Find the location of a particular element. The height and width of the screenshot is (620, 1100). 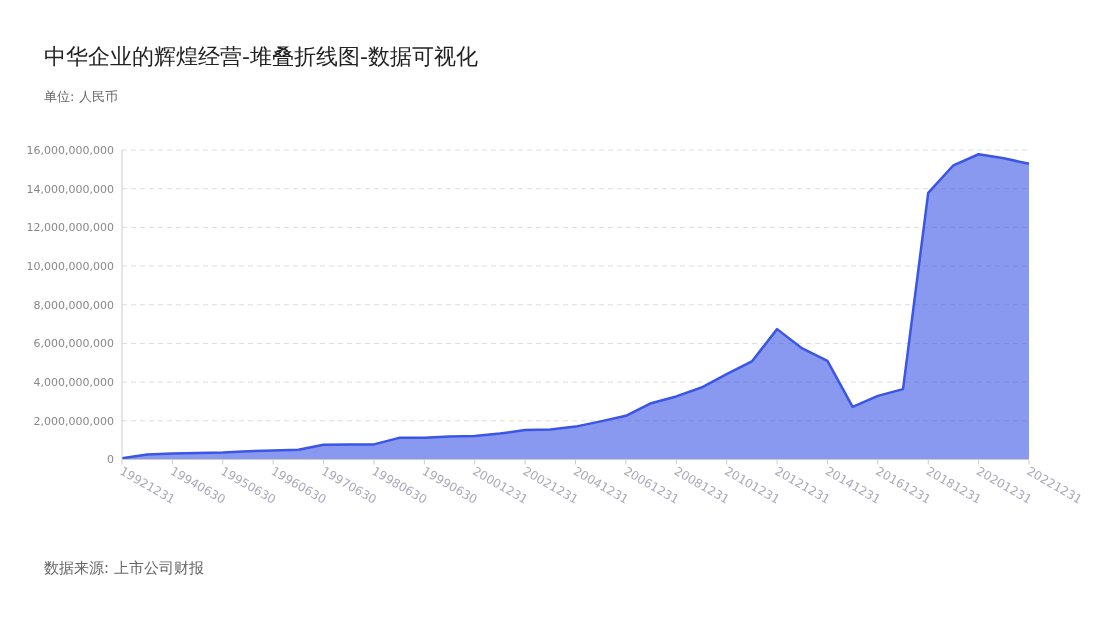

source-note: 数据来源: 上市公司财报 is located at coordinates (124, 568).